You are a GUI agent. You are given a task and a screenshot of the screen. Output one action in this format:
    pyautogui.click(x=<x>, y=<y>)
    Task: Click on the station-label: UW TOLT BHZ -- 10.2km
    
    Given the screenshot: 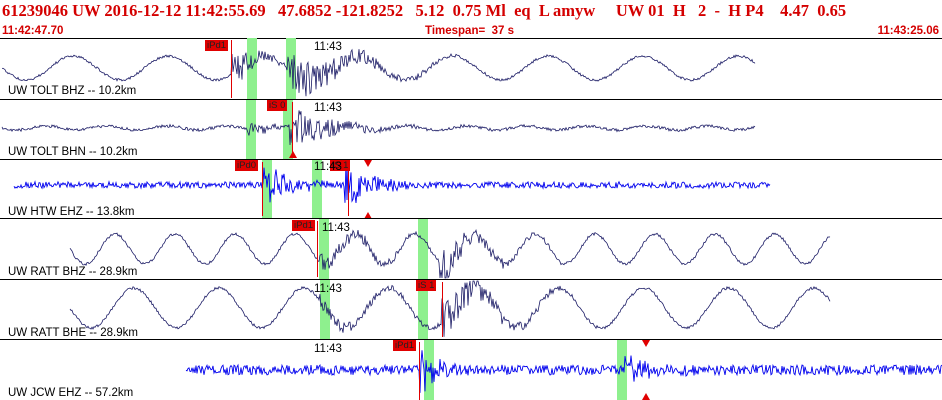 What is the action you would take?
    pyautogui.click(x=72, y=91)
    